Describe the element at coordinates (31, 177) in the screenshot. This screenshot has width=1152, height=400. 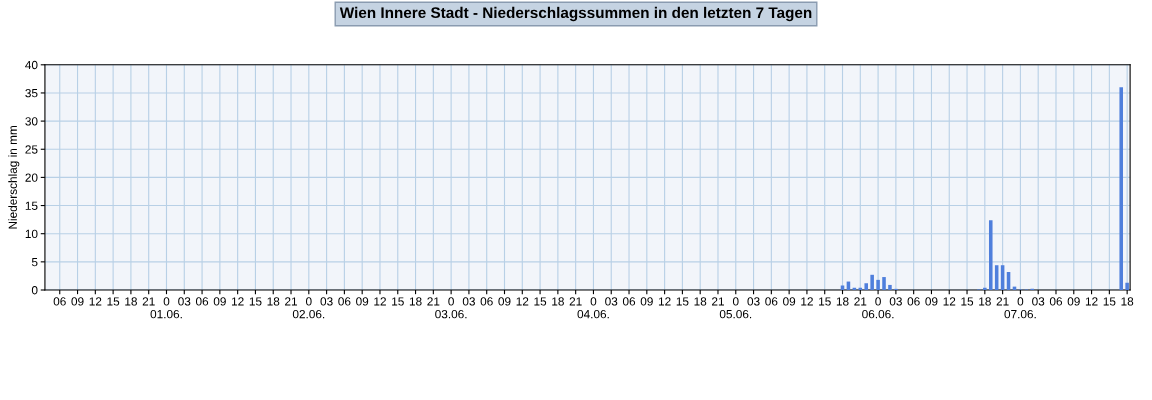
I see `y-tick-label: 20` at that location.